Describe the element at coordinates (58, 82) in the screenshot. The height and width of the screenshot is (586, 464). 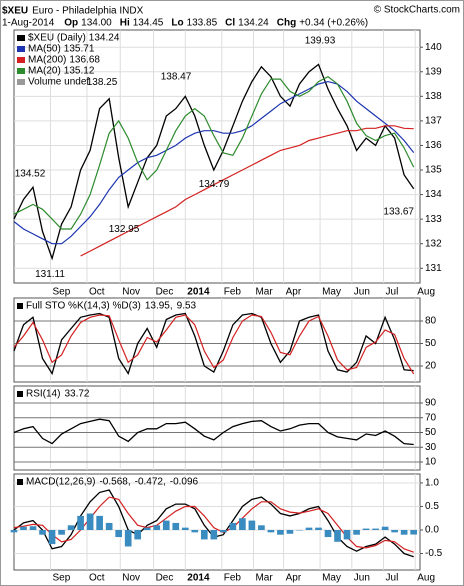
I see `legend-label: Volume undef` at that location.